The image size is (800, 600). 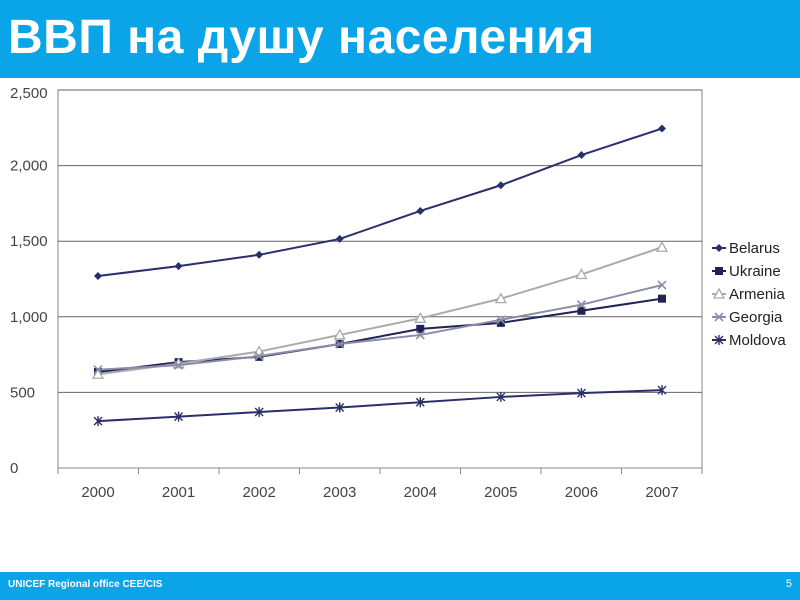 I want to click on y-tick-label: 2,500, so click(x=29, y=93).